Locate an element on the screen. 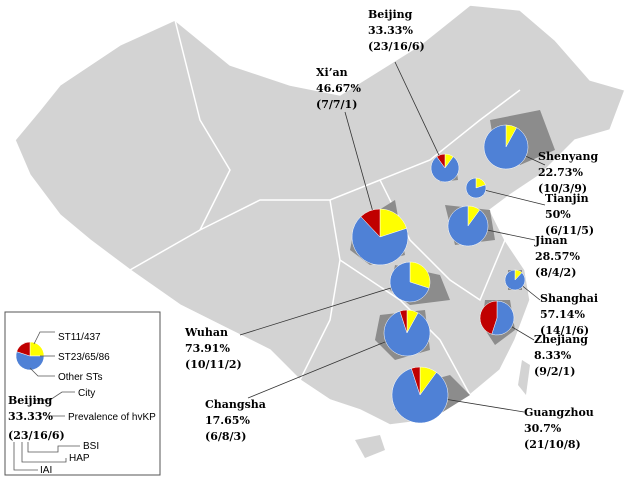  city-name: Beijing is located at coordinates (390, 14).